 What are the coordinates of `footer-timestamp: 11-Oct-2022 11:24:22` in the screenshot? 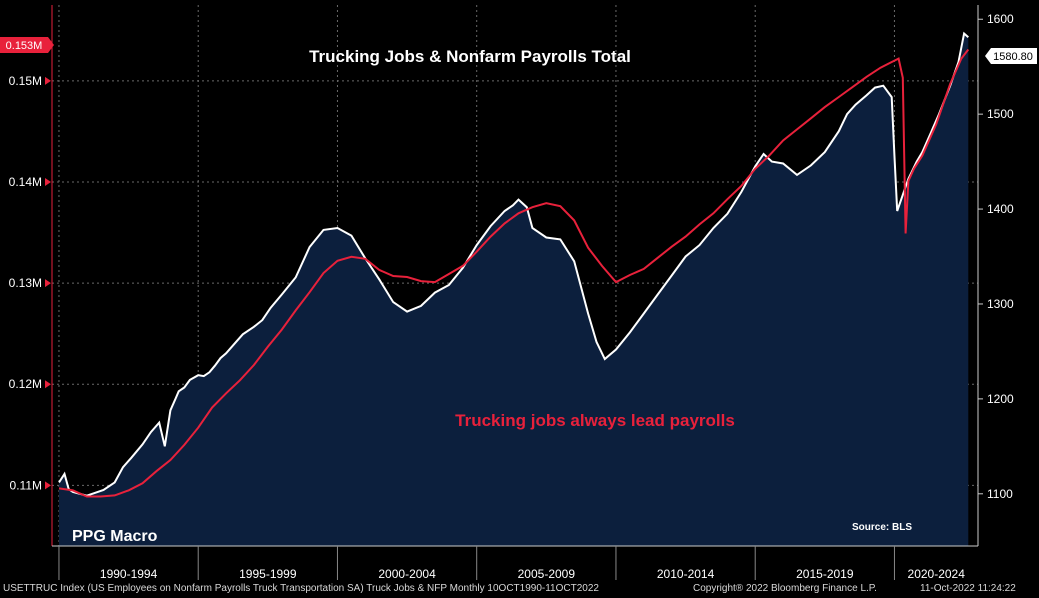 It's located at (968, 588).